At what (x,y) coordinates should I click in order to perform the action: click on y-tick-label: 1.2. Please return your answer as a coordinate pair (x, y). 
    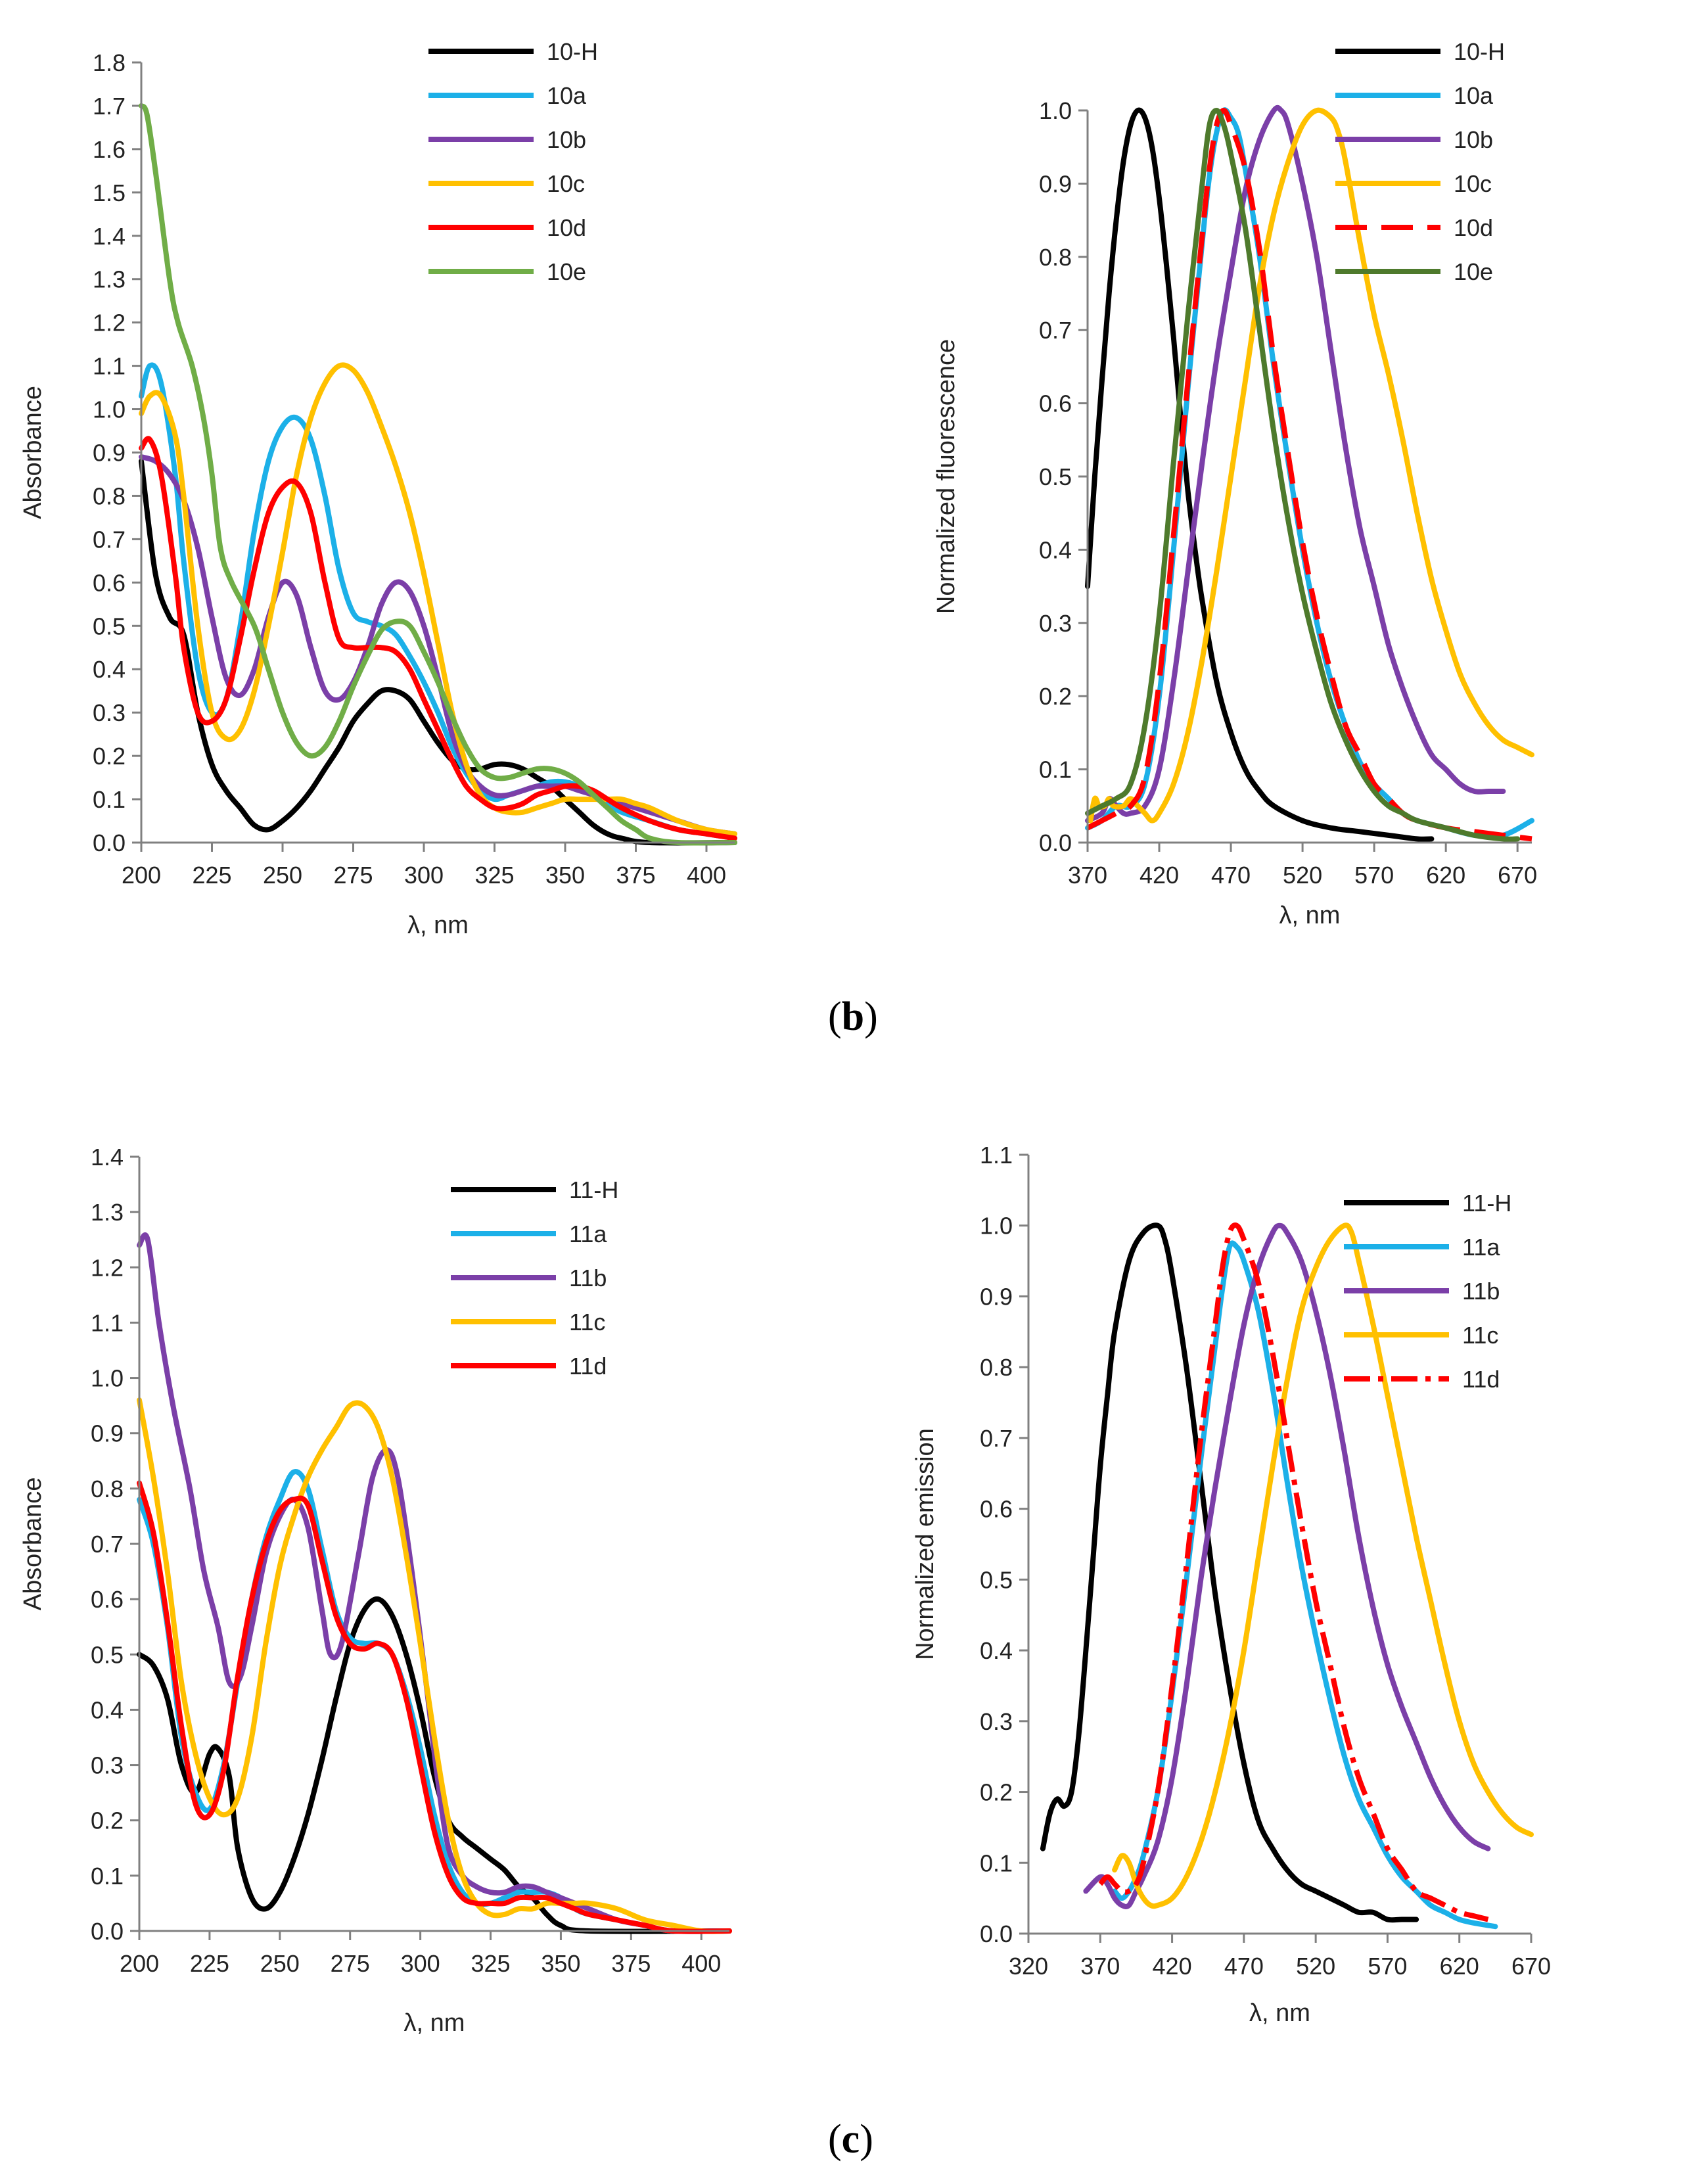
    Looking at the image, I should click on (110, 323).